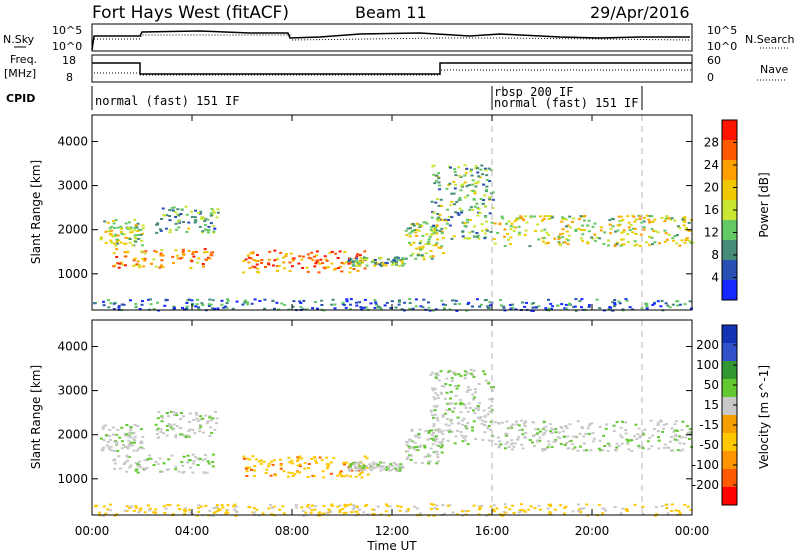 This screenshot has width=800, height=554. I want to click on colorbar-tick-label: -50, so click(709, 445).